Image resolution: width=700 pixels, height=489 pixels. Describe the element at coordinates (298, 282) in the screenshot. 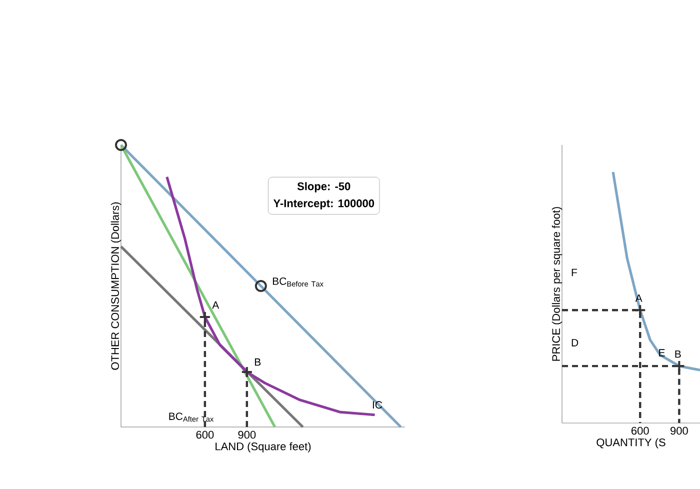

I see `annotation: $\mathrm{BC}_{\mathrm{Before\ Tax}}$` at that location.